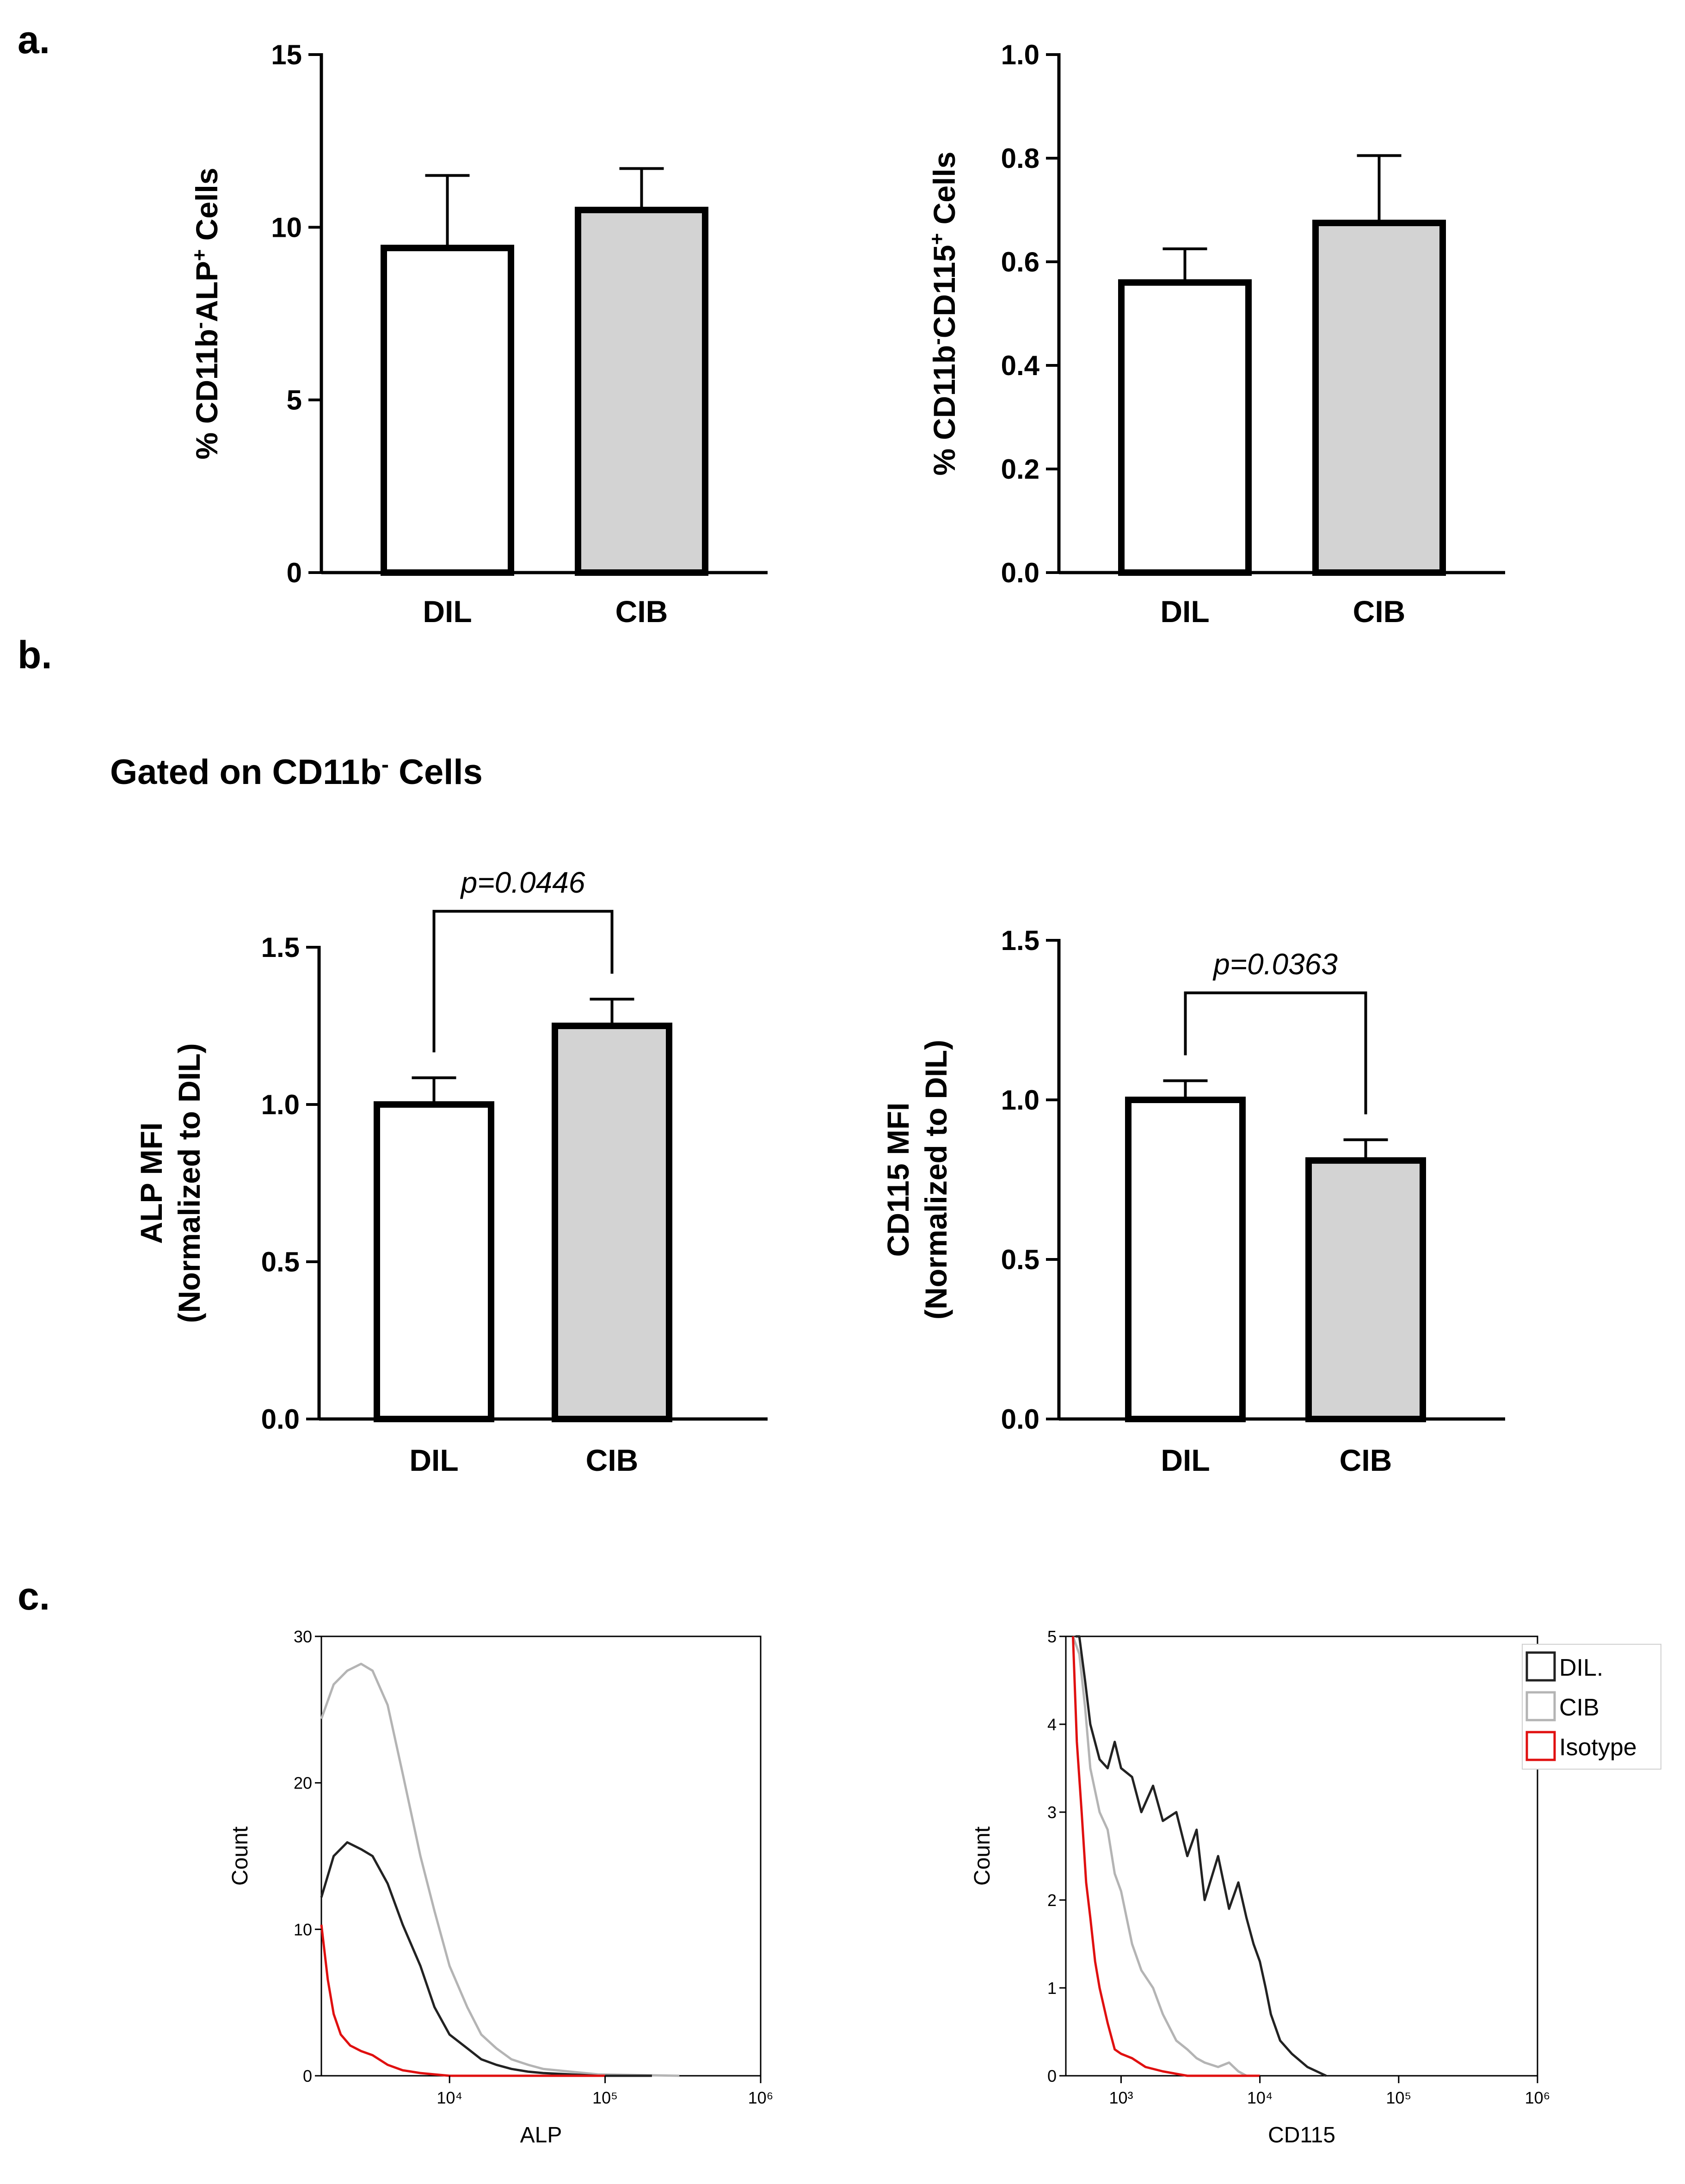 The height and width of the screenshot is (2184, 1685). I want to click on legend-label: DIL., so click(1581, 1667).